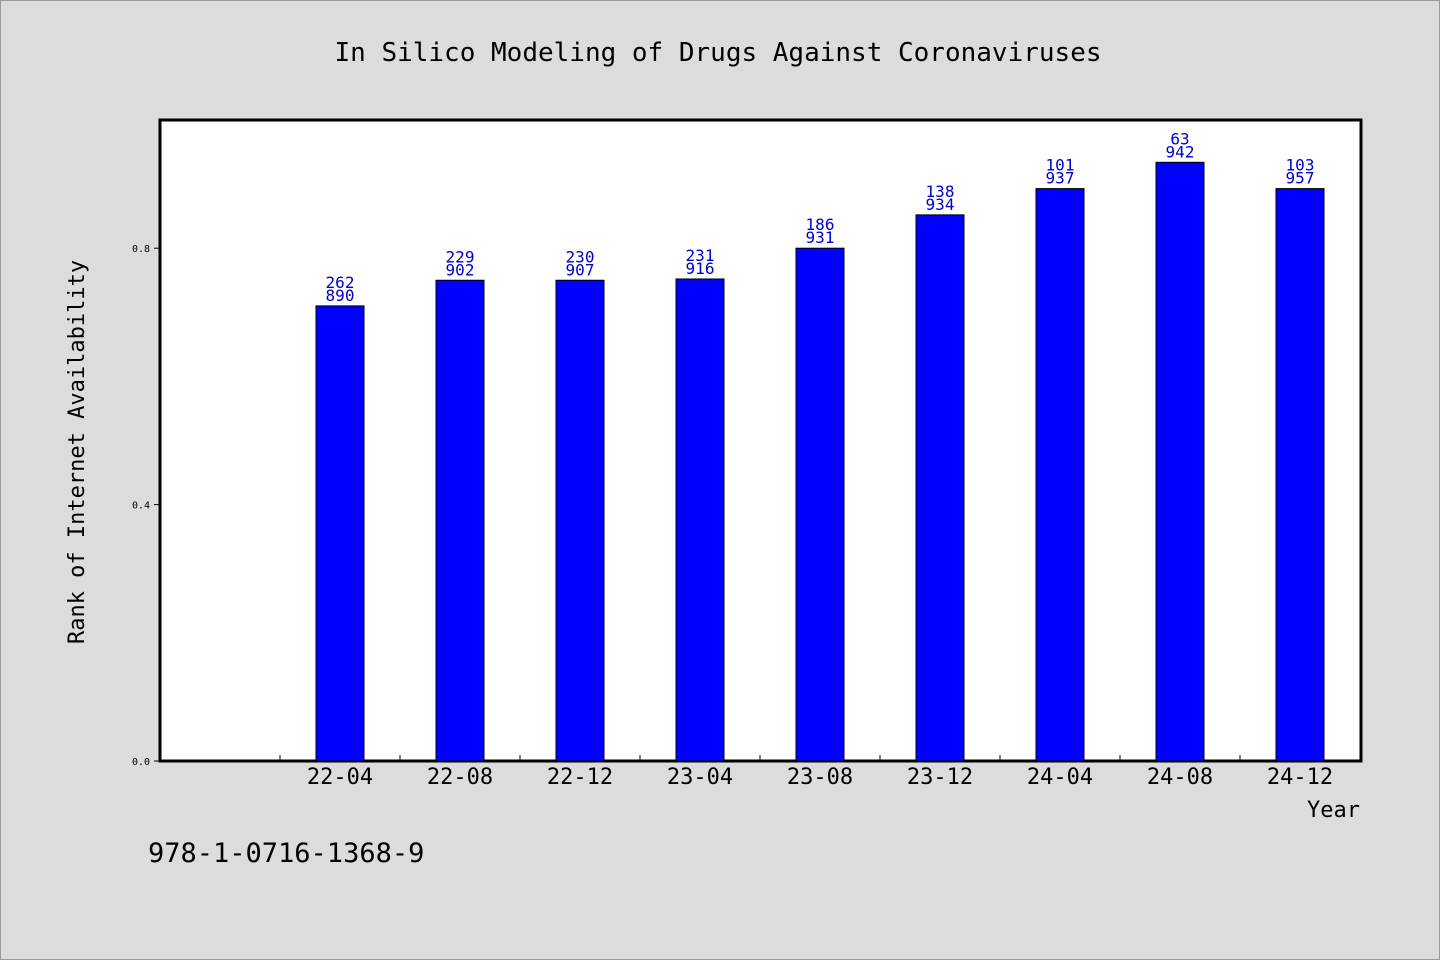  Describe the element at coordinates (1060, 165) in the screenshot. I see `bar-label-top: 101` at that location.